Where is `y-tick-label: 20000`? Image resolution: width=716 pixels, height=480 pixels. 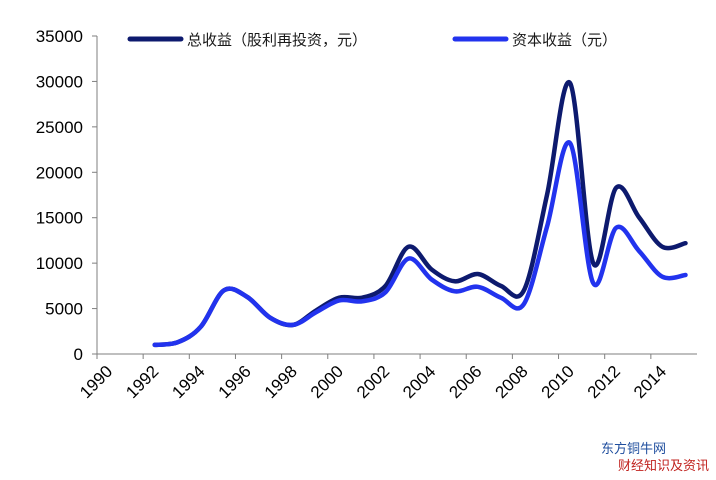
y-tick-label: 20000 is located at coordinates (59, 172).